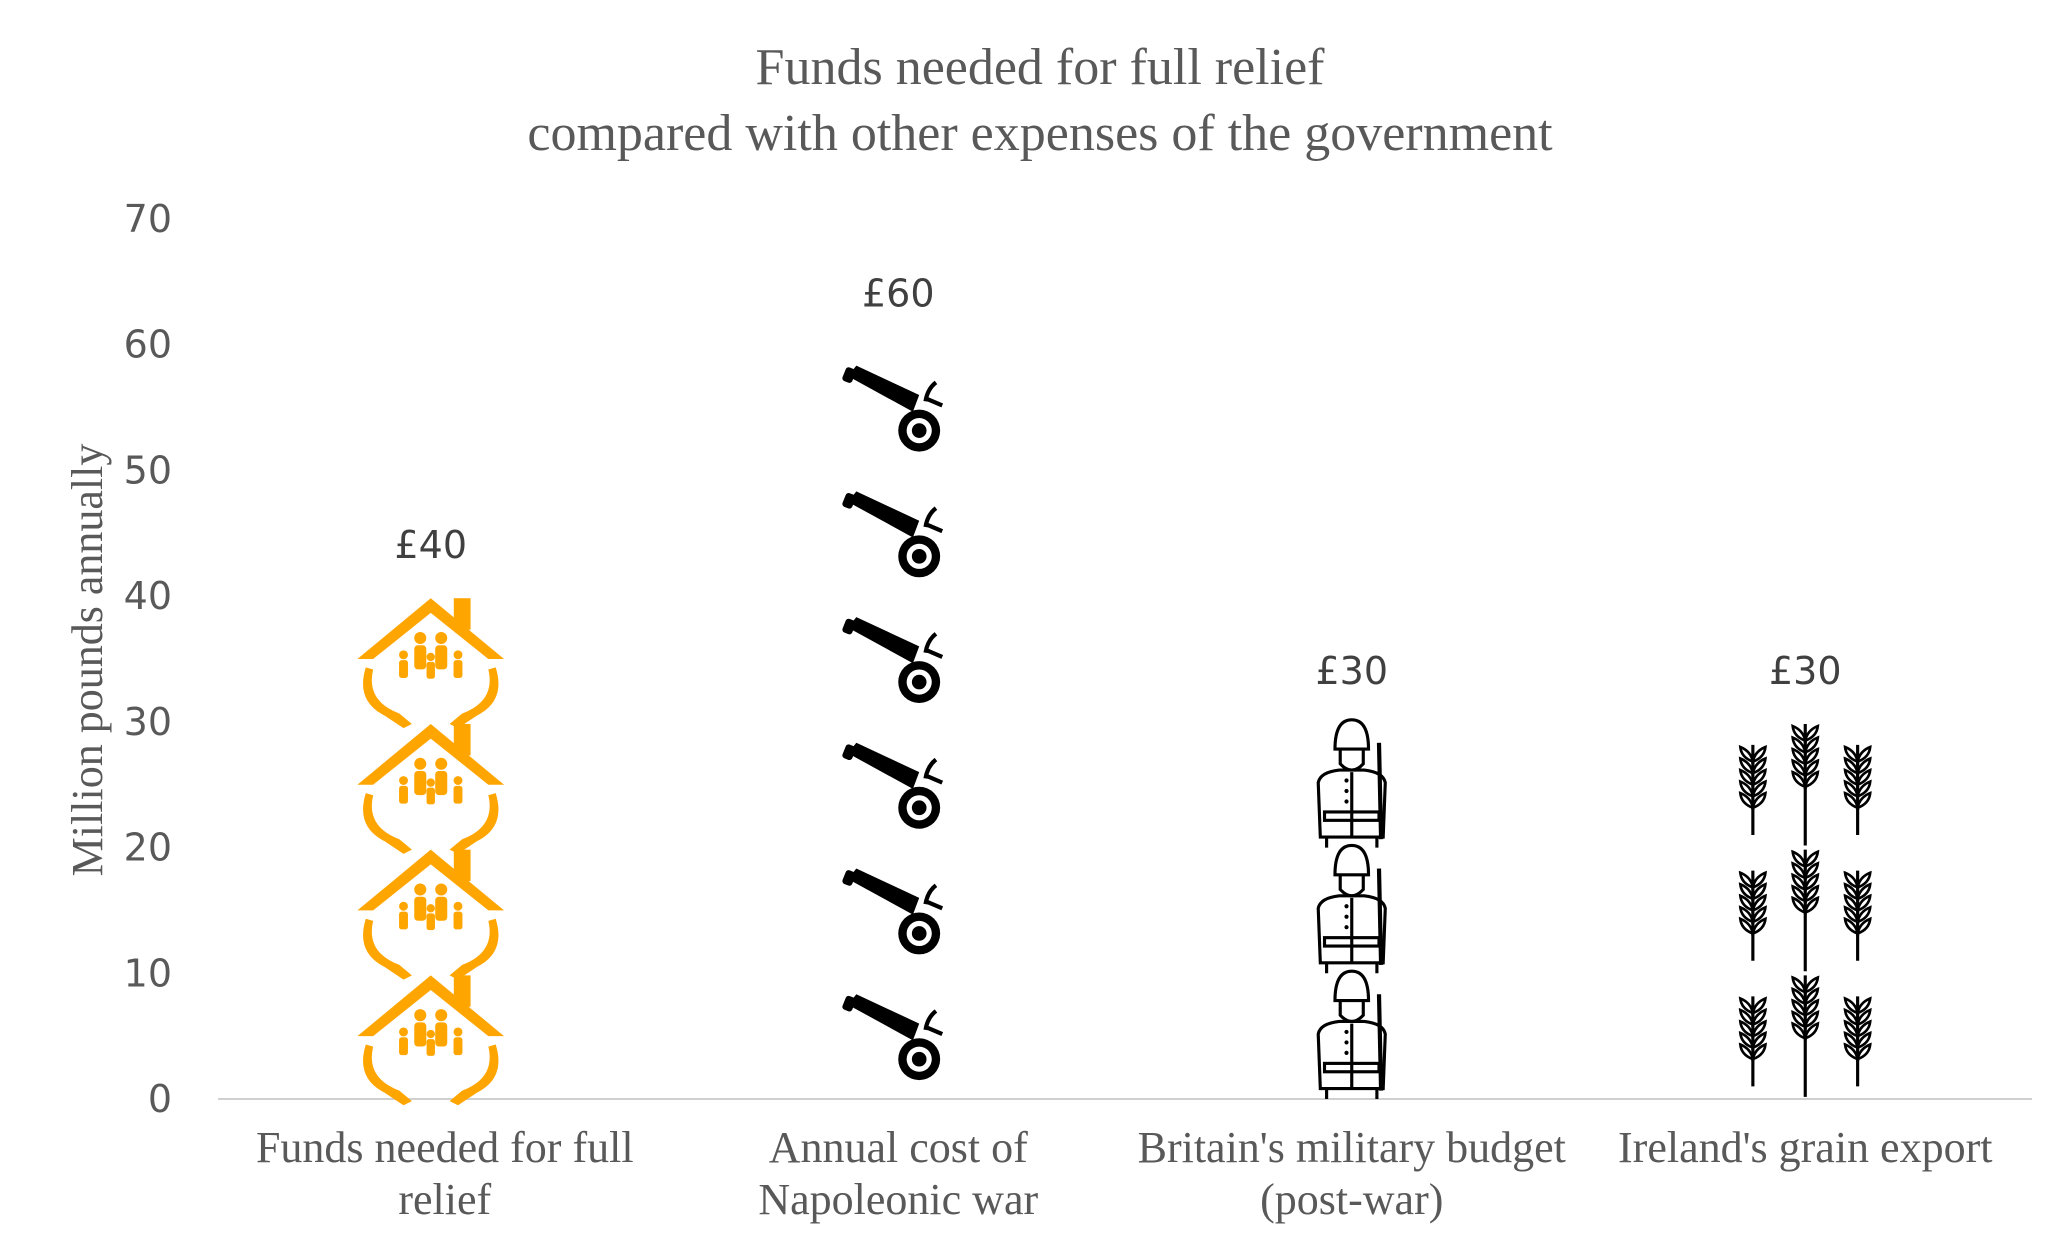 The height and width of the screenshot is (1251, 2068). I want to click on y-tick-label: 50, so click(148, 470).